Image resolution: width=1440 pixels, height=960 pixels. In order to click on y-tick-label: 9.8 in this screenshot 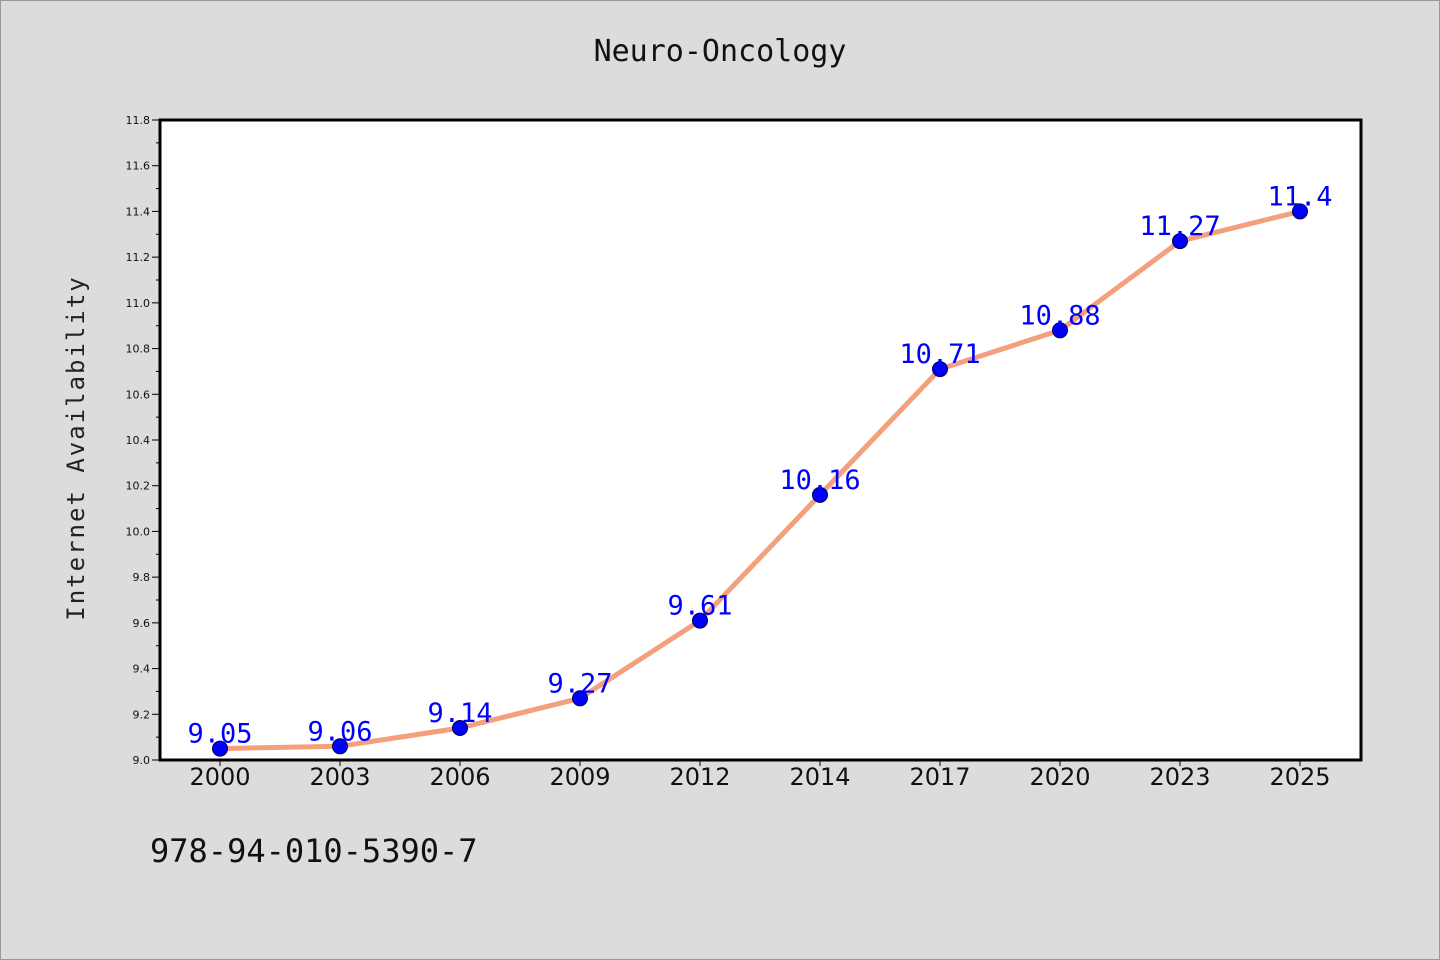, I will do `click(142, 577)`.